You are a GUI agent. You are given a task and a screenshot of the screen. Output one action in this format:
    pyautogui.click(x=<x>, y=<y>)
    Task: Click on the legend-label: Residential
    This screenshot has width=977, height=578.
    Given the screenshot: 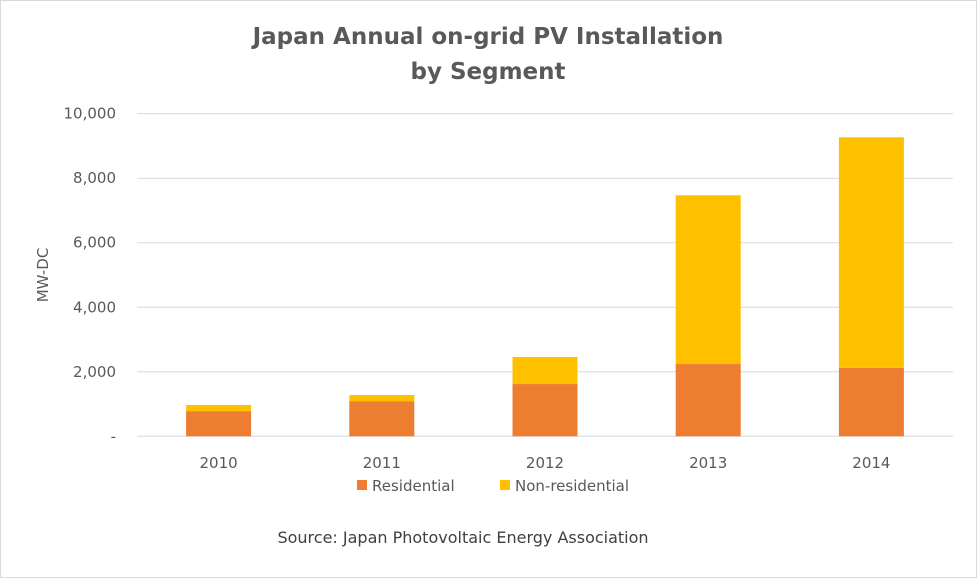 What is the action you would take?
    pyautogui.click(x=413, y=486)
    